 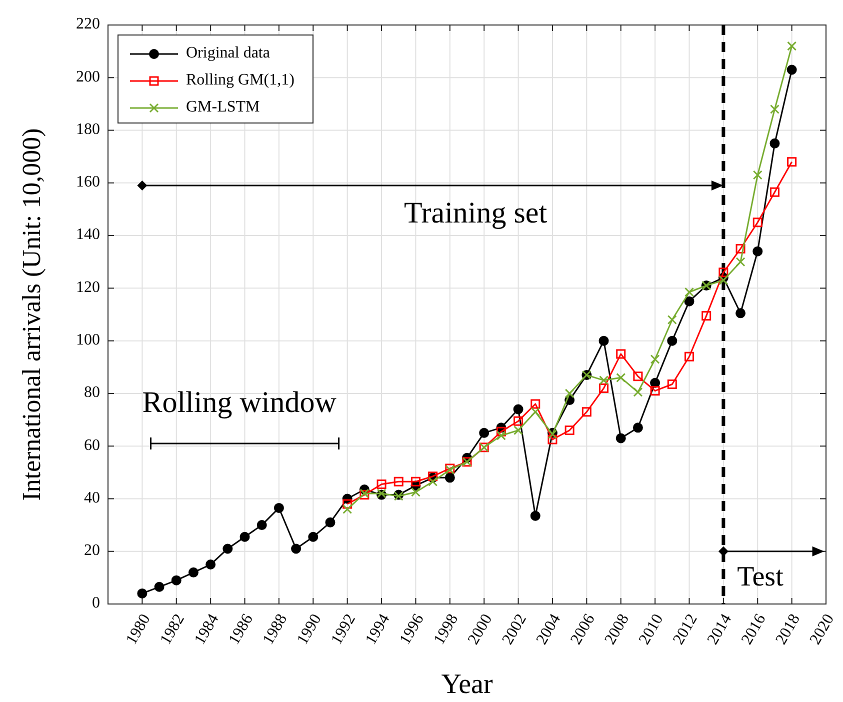 I want to click on legend-label: GM-LSTM, so click(x=223, y=107).